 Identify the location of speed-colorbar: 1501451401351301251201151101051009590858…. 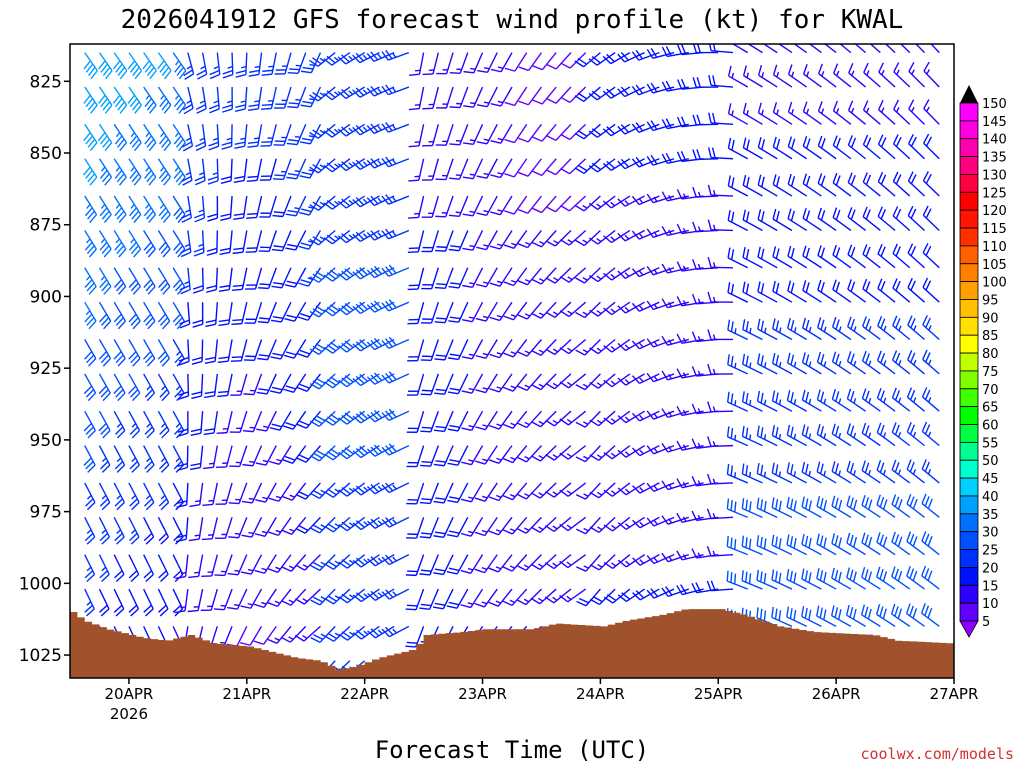
(983, 361).